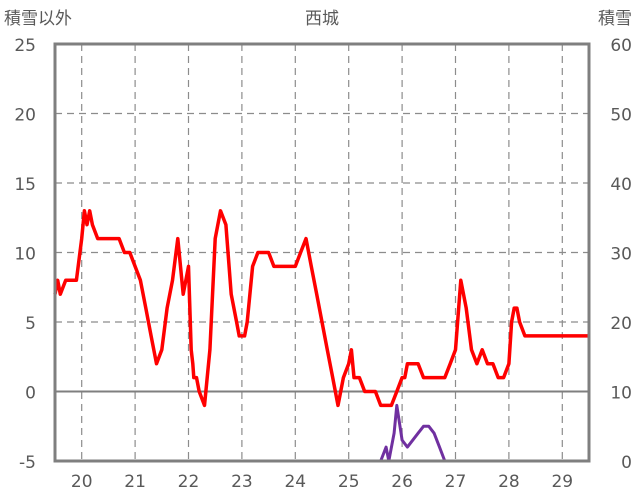 Image resolution: width=636 pixels, height=501 pixels. I want to click on x-tick-label-0: 20, so click(82, 482).